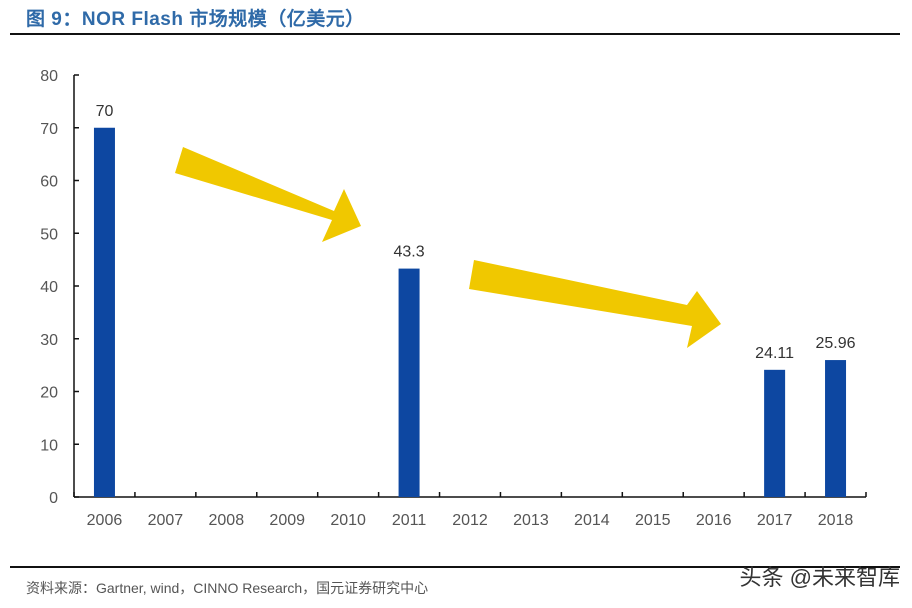 The image size is (912, 608). Describe the element at coordinates (836, 520) in the screenshot. I see `x-tick-label: 2018` at that location.